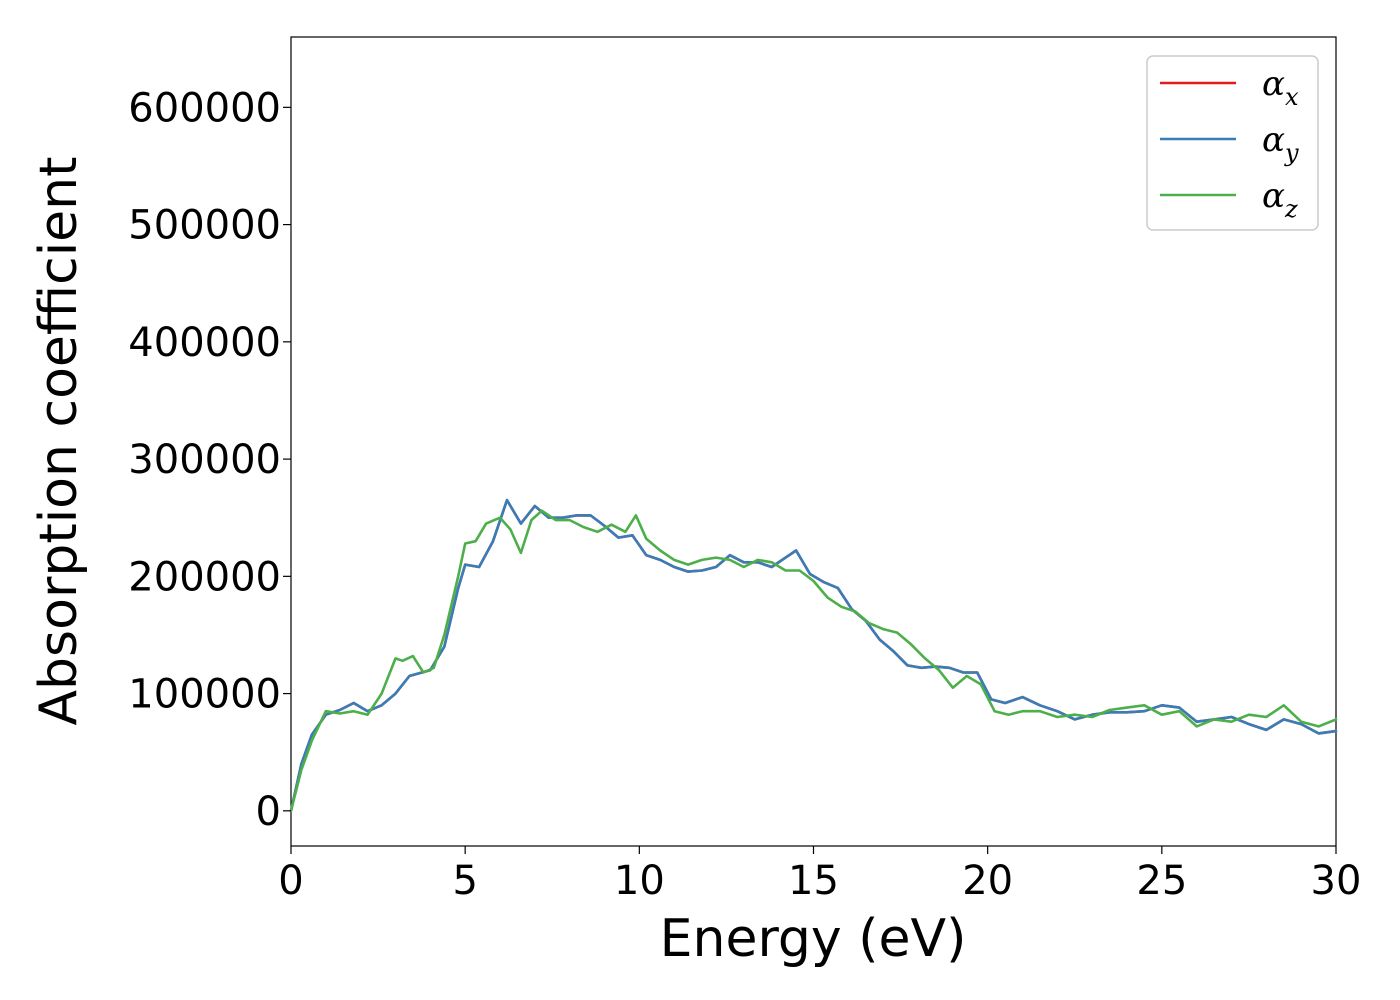 The width and height of the screenshot is (1400, 1000). What do you see at coordinates (464, 881) in the screenshot?
I see `x-tick-label: 5` at bounding box center [464, 881].